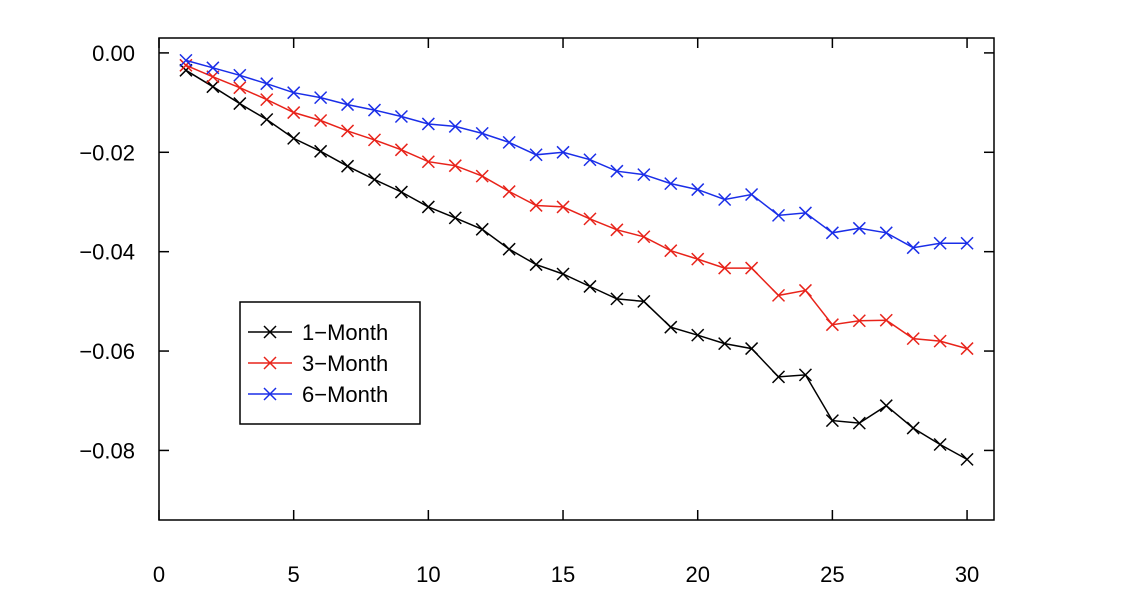  Describe the element at coordinates (345, 363) in the screenshot. I see `legend-label: 3−Month` at that location.